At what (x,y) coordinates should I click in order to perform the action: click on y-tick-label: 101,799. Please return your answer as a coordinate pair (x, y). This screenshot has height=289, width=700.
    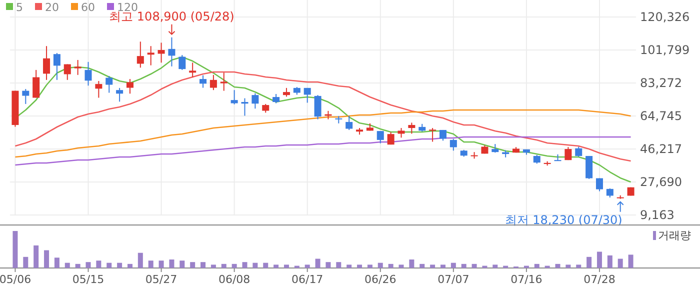
    Looking at the image, I should click on (665, 50).